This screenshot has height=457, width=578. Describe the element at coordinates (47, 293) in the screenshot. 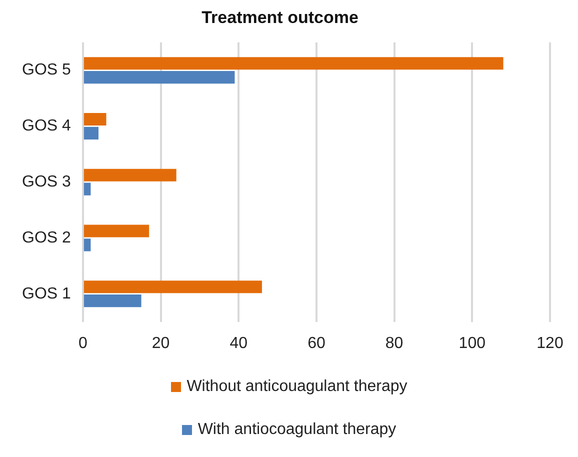

I see `y-tick-label: GOS 1` at that location.